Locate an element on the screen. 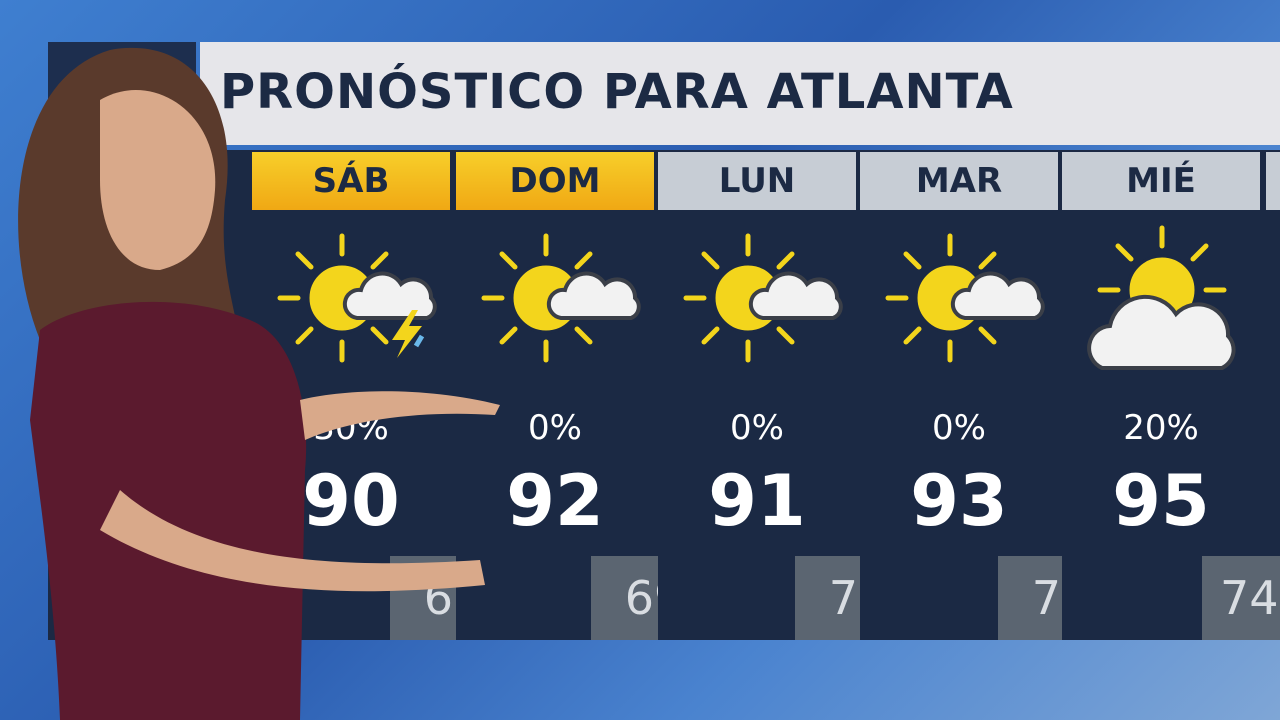  low-temp: 74 is located at coordinates (1241, 598).